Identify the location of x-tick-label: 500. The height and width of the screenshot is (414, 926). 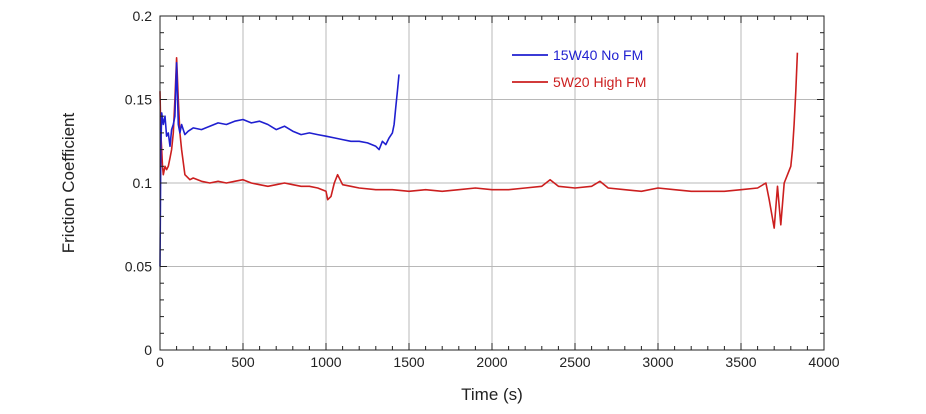
(243, 362).